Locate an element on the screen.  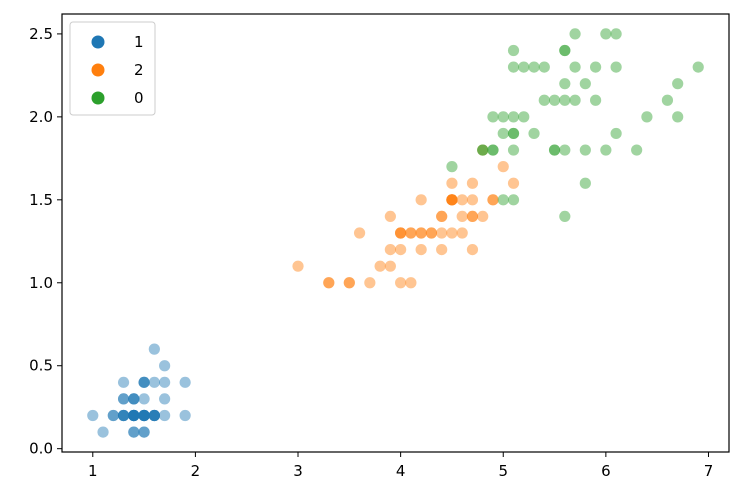
x-tick-label: 2 is located at coordinates (196, 471).